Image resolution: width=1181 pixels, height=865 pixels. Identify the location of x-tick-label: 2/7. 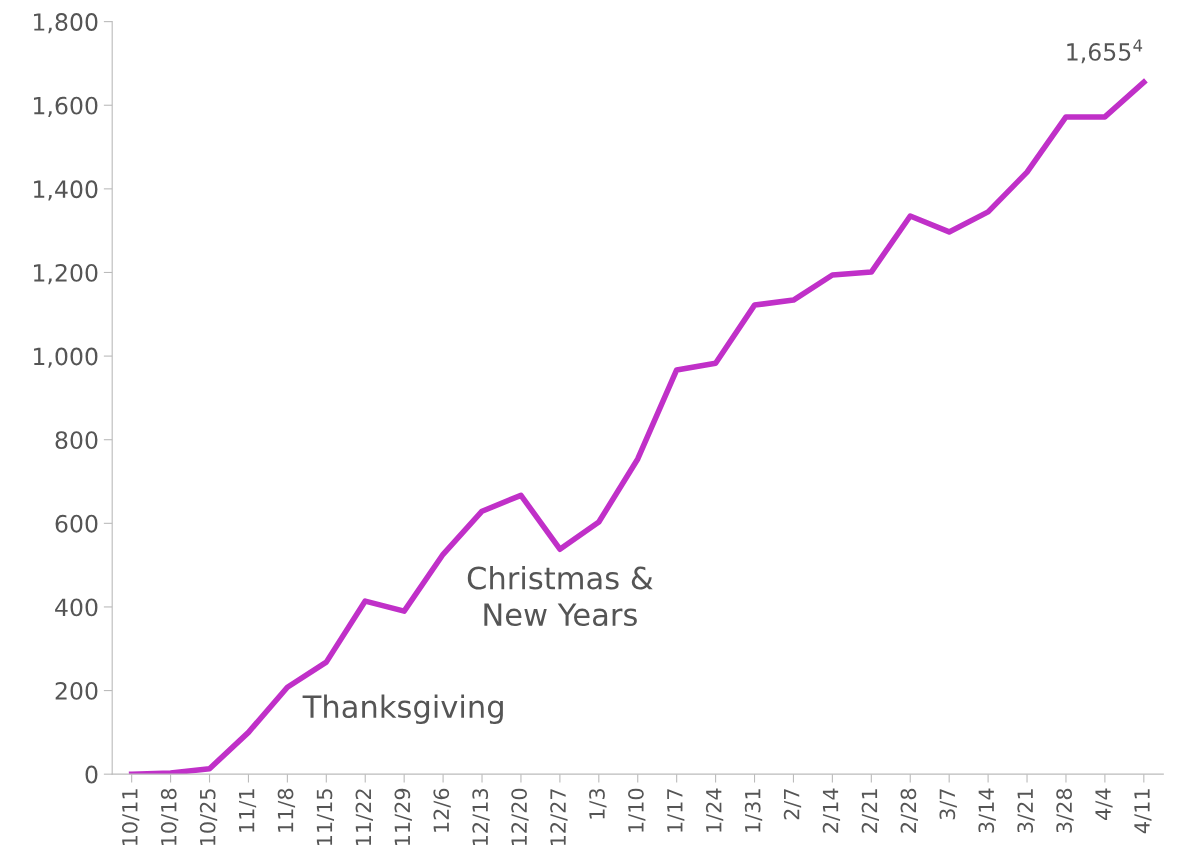
(792, 804).